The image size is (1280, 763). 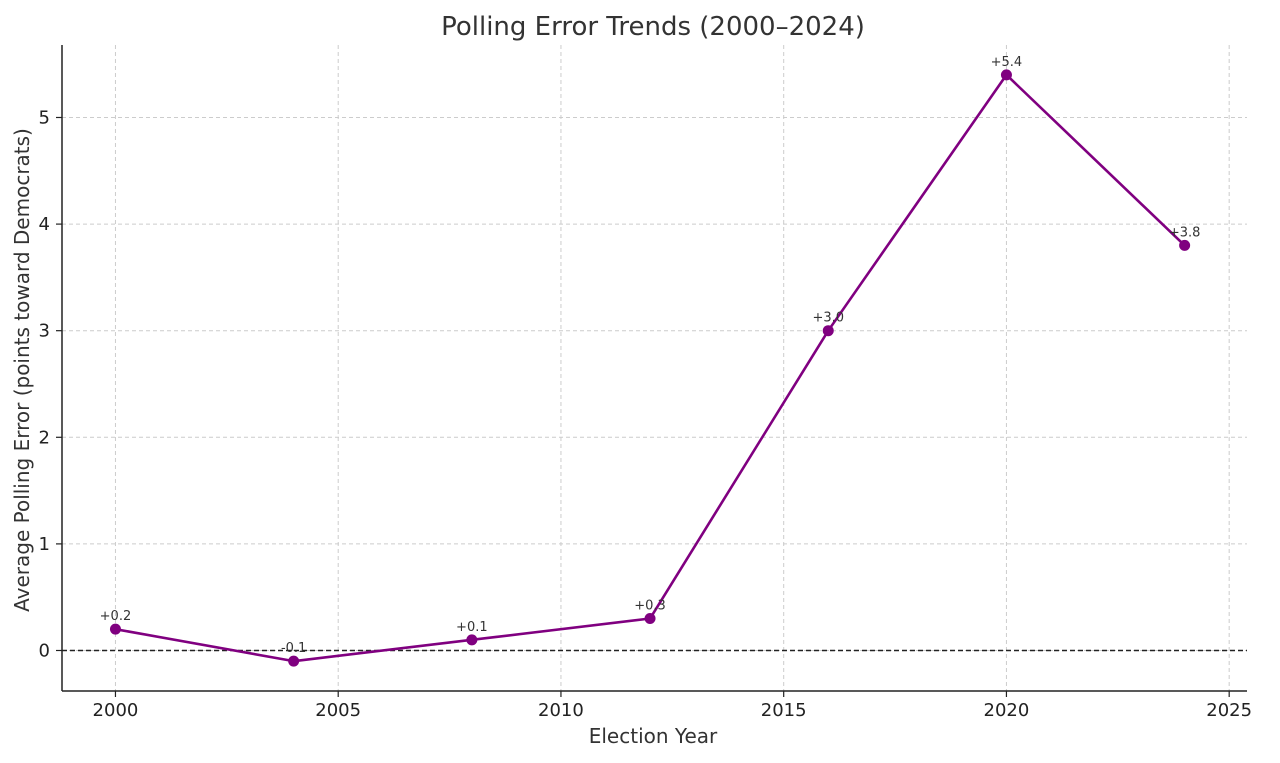 I want to click on data-label: -0.1, so click(x=293, y=648).